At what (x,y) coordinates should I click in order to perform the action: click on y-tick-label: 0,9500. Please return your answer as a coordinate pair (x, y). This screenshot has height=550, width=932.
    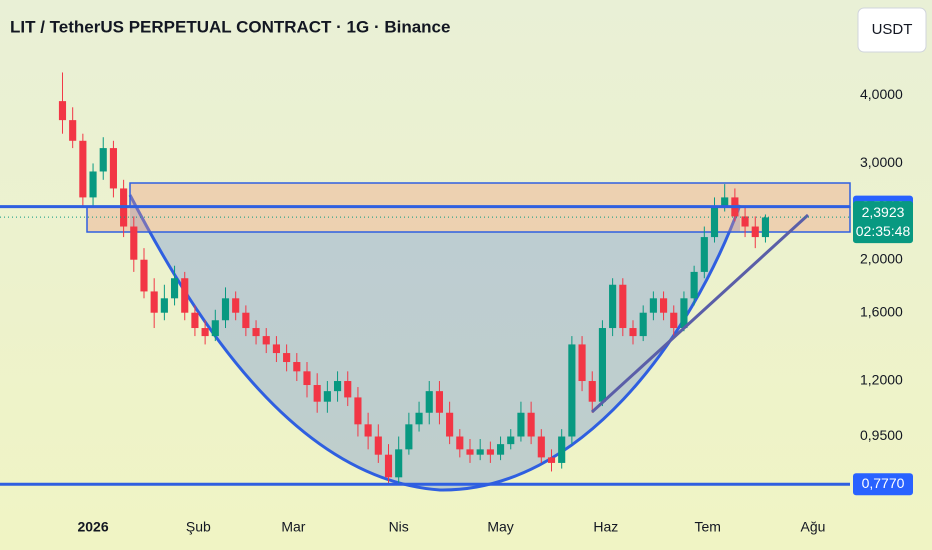
    Looking at the image, I should click on (881, 435).